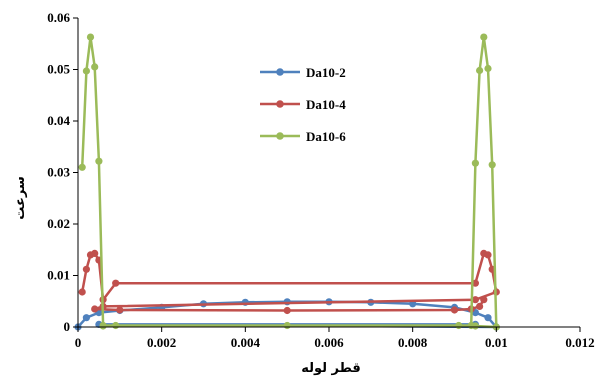 The width and height of the screenshot is (603, 378). I want to click on x-tick-label: 0.006, so click(329, 342).